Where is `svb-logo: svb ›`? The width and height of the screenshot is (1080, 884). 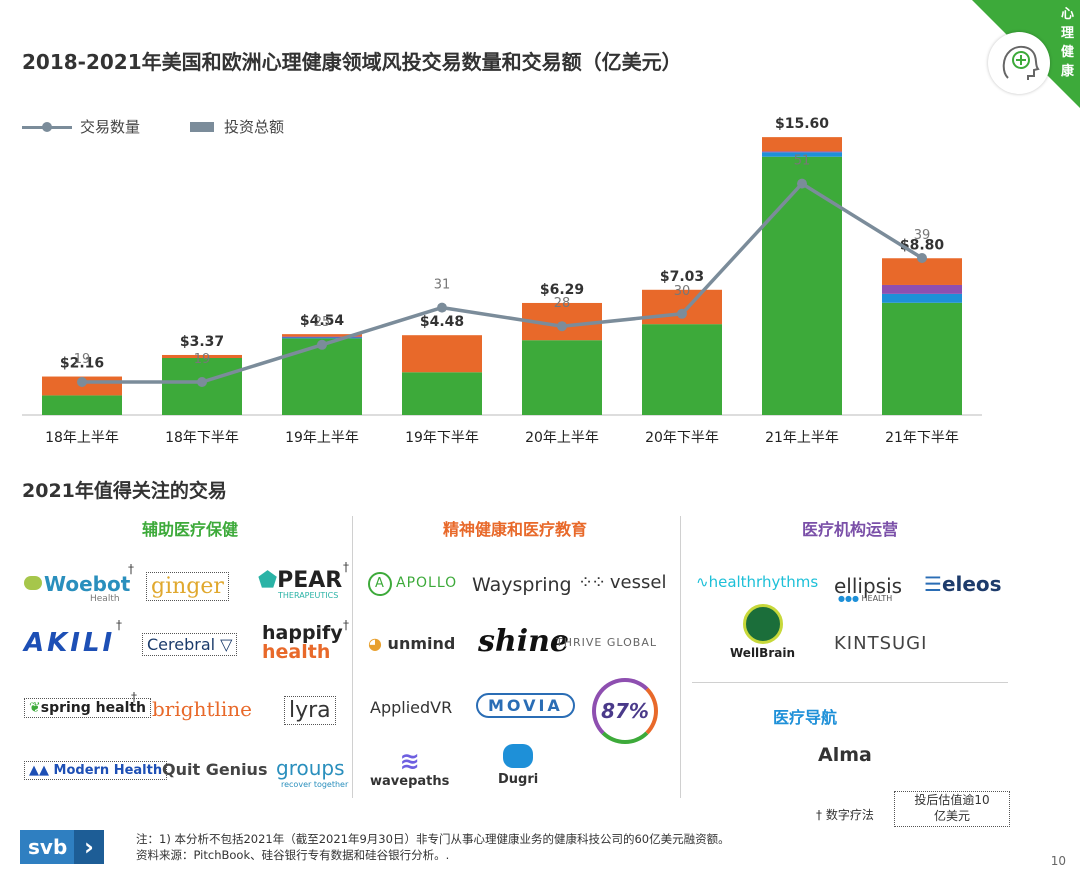
svb-logo: svb › is located at coordinates (62, 847).